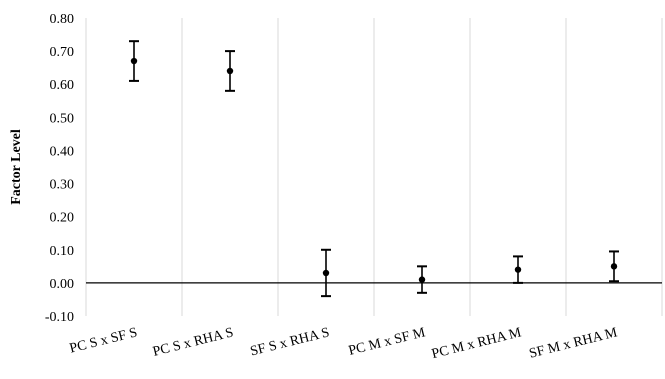 This screenshot has width=665, height=379. What do you see at coordinates (62, 185) in the screenshot?
I see `y-tick-label: 0.30` at bounding box center [62, 185].